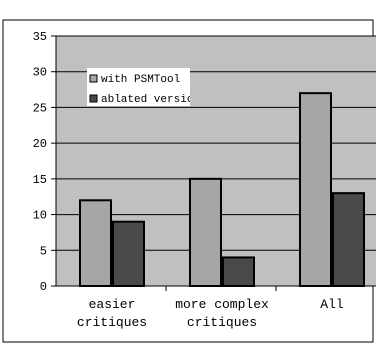 The image size is (376, 357). Describe the element at coordinates (40, 73) in the screenshot. I see `y-tick-label: 30` at that location.